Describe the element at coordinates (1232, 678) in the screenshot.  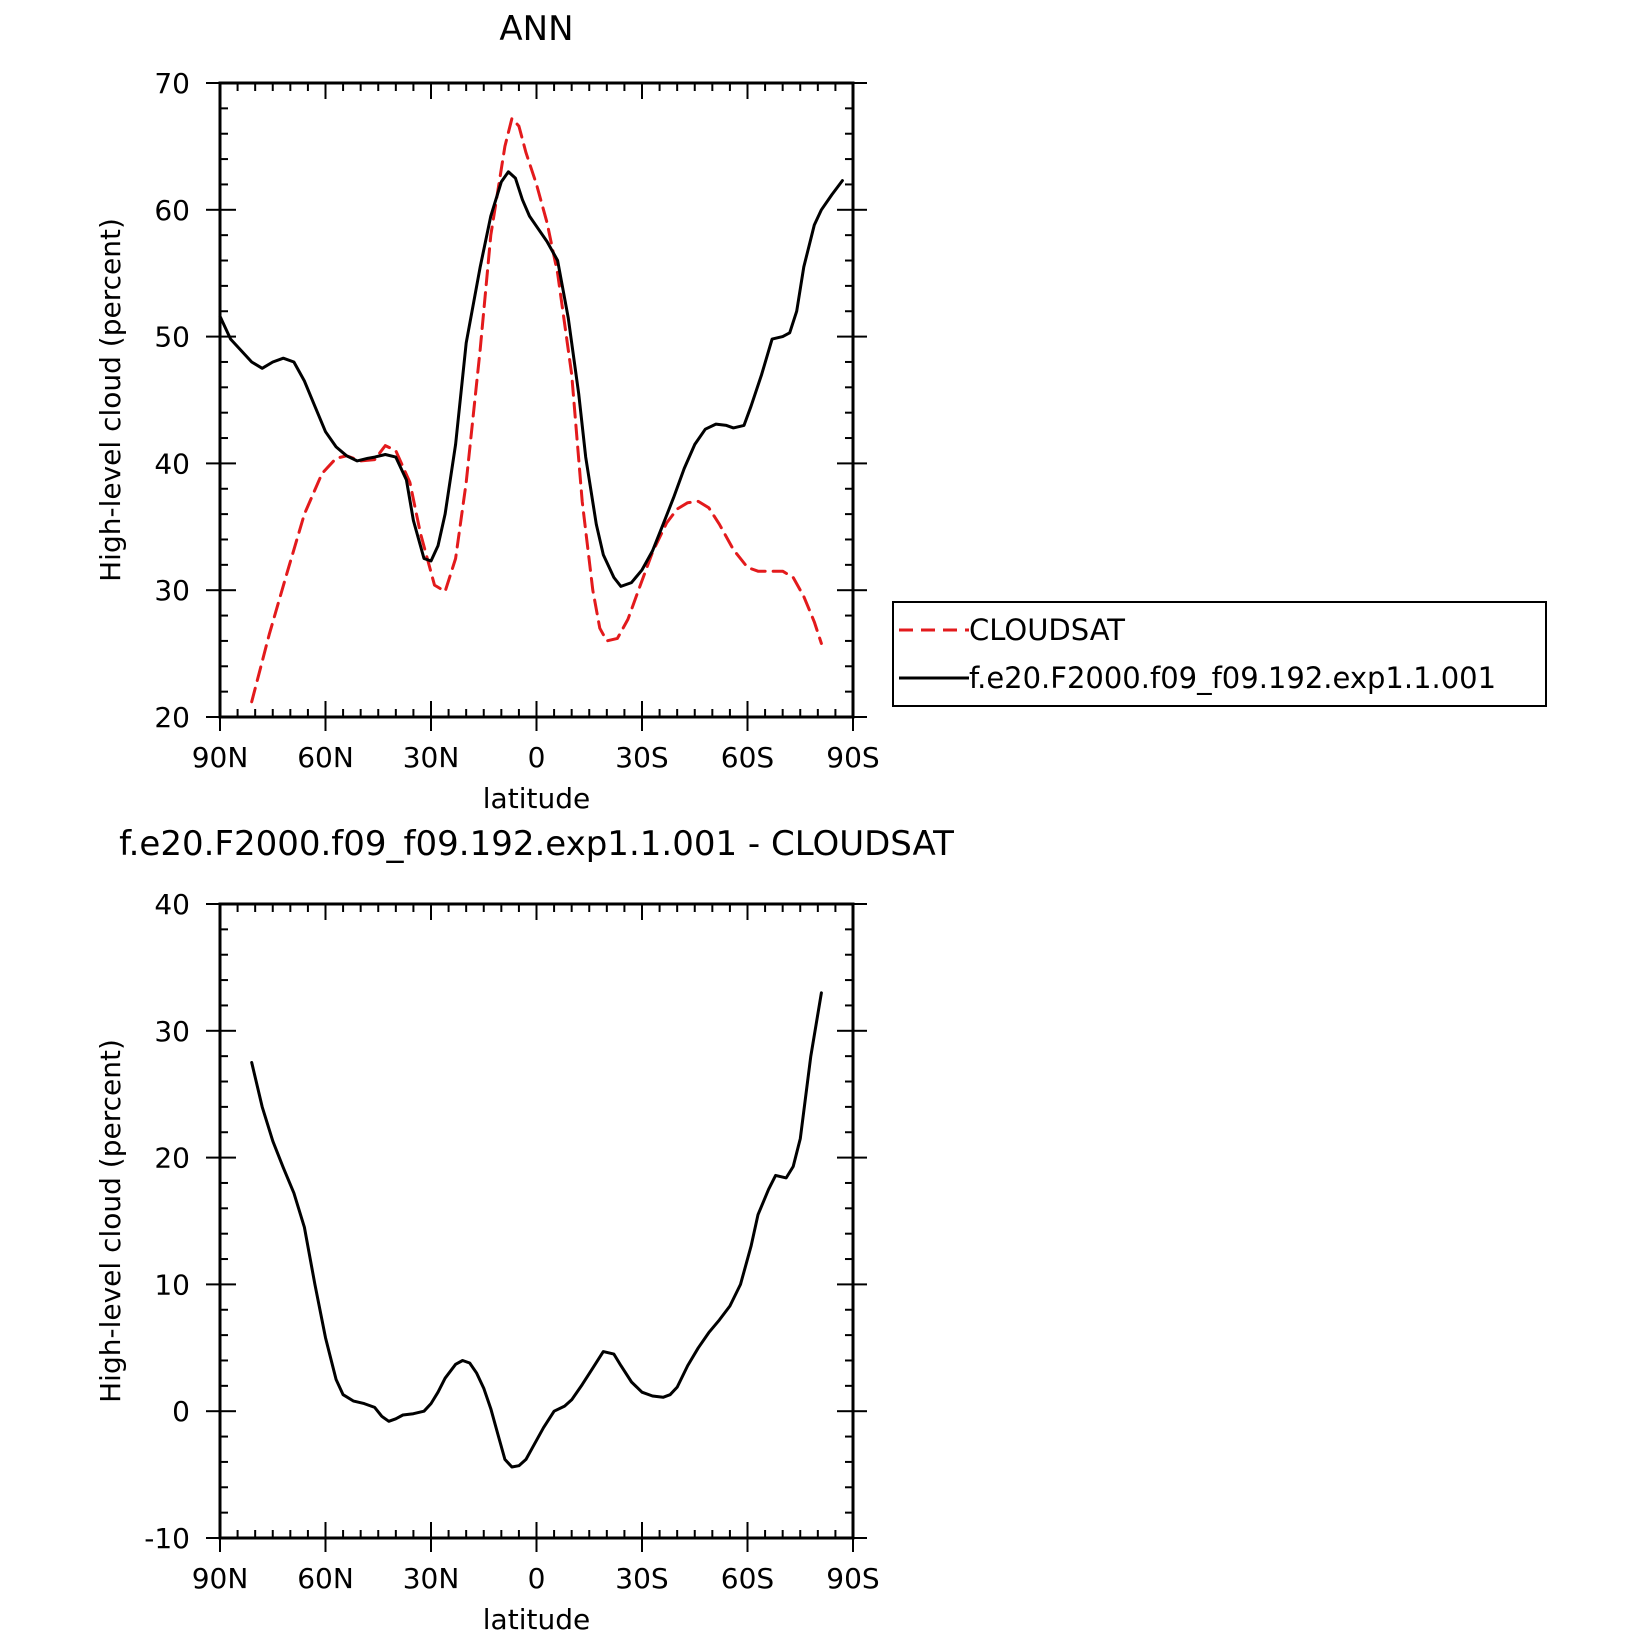
I see `legend-label: f.e20.F2000.f09_f09.192.exp1.1.001` at that location.